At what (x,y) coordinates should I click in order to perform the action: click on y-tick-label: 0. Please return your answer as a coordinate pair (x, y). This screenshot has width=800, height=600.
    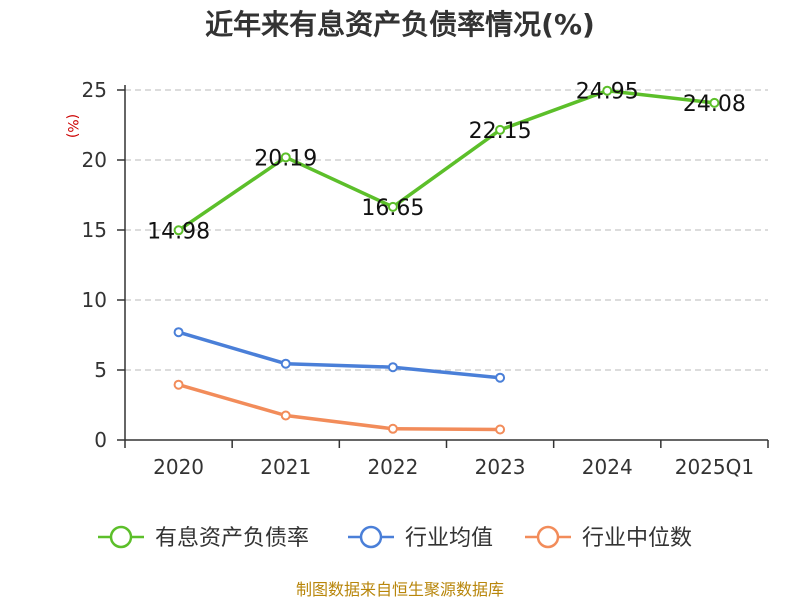
    Looking at the image, I should click on (100, 440).